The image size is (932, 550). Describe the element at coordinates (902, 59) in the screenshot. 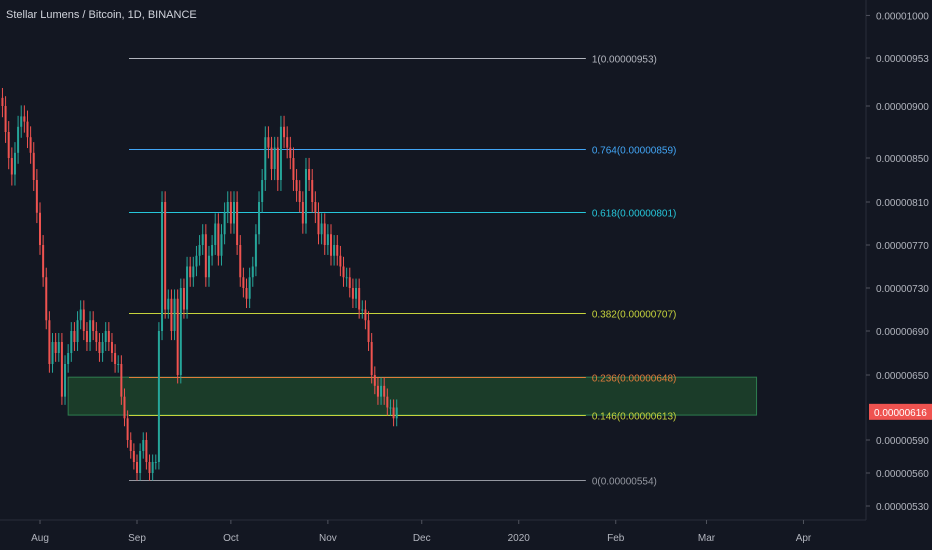

I see `y-axis-tick-label: 0.00000953` at that location.